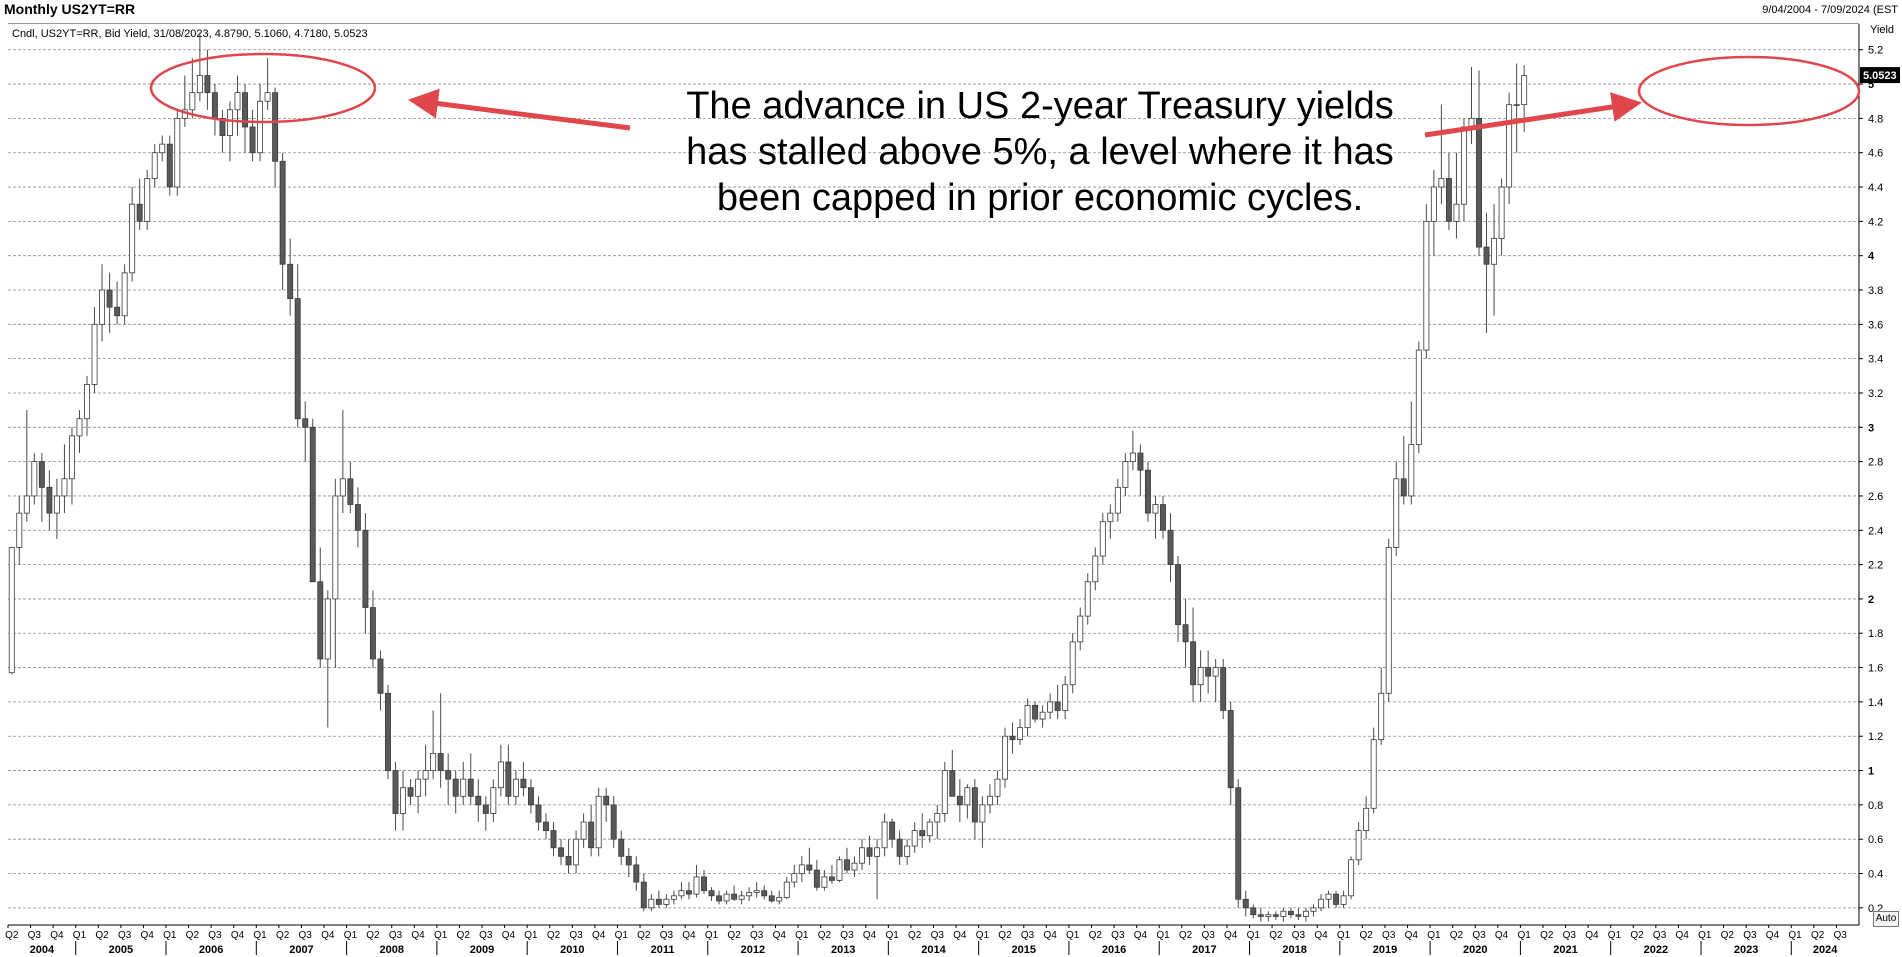  What do you see at coordinates (1825, 950) in the screenshot?
I see `x-year-label: 2024` at bounding box center [1825, 950].